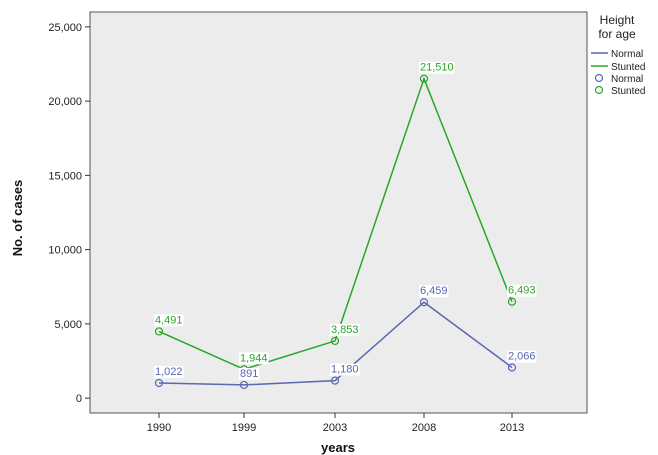 The width and height of the screenshot is (658, 455). I want to click on legend-marker-label-stunted: Stunted, so click(628, 91).